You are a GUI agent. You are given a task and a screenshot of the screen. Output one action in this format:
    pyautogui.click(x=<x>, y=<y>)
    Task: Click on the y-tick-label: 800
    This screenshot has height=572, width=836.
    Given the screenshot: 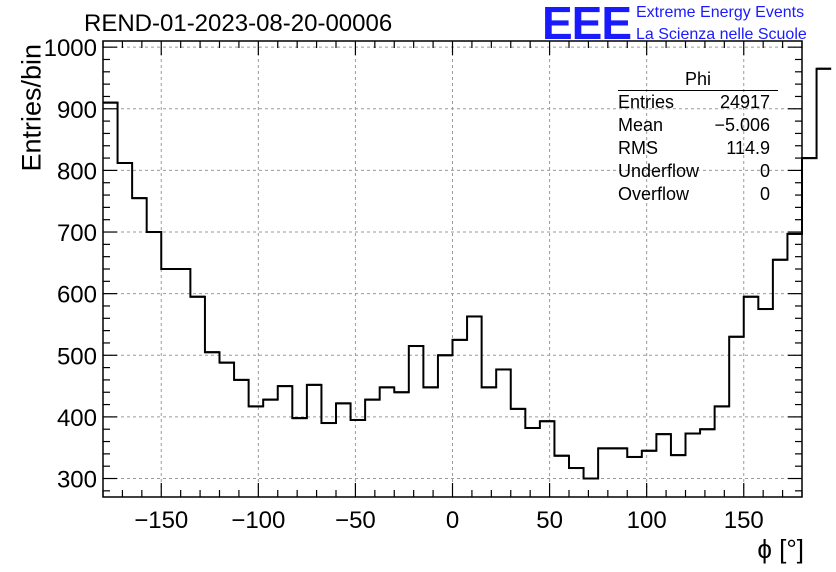 What is the action you would take?
    pyautogui.click(x=77, y=171)
    